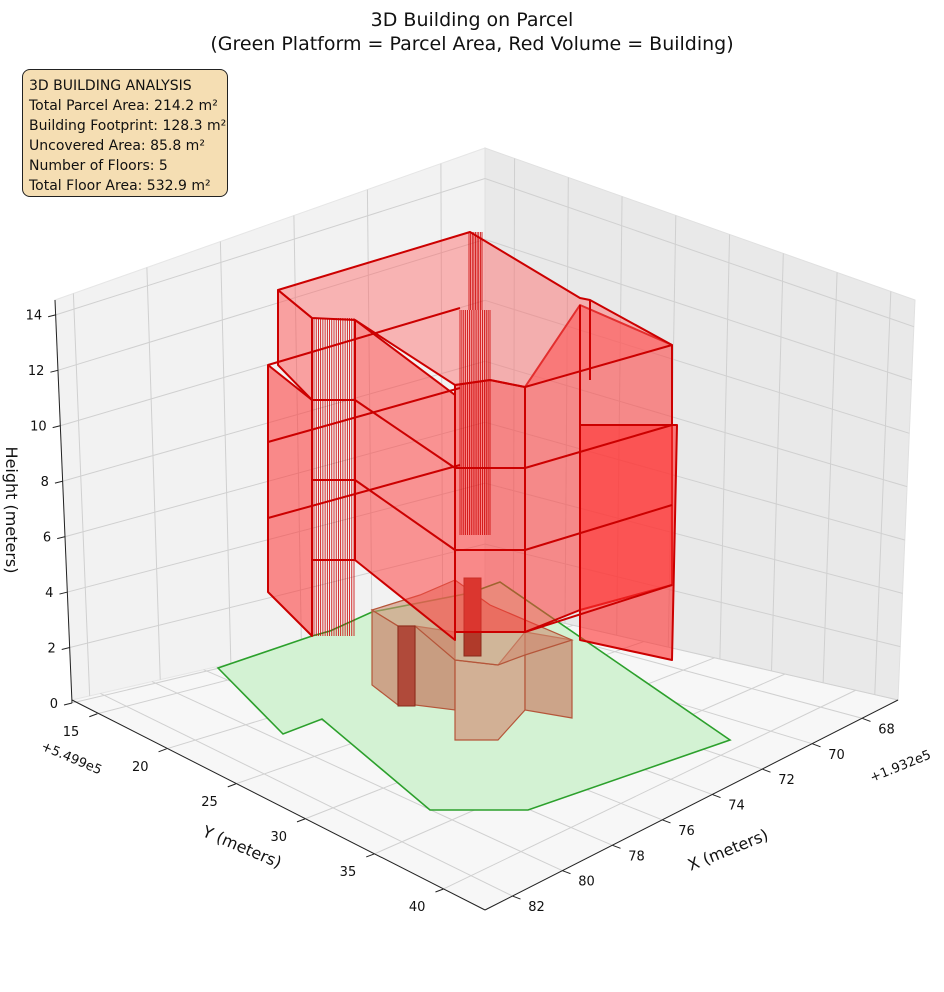 The image size is (944, 992). Describe the element at coordinates (49, 593) in the screenshot. I see `z-tick-label: 4` at that location.